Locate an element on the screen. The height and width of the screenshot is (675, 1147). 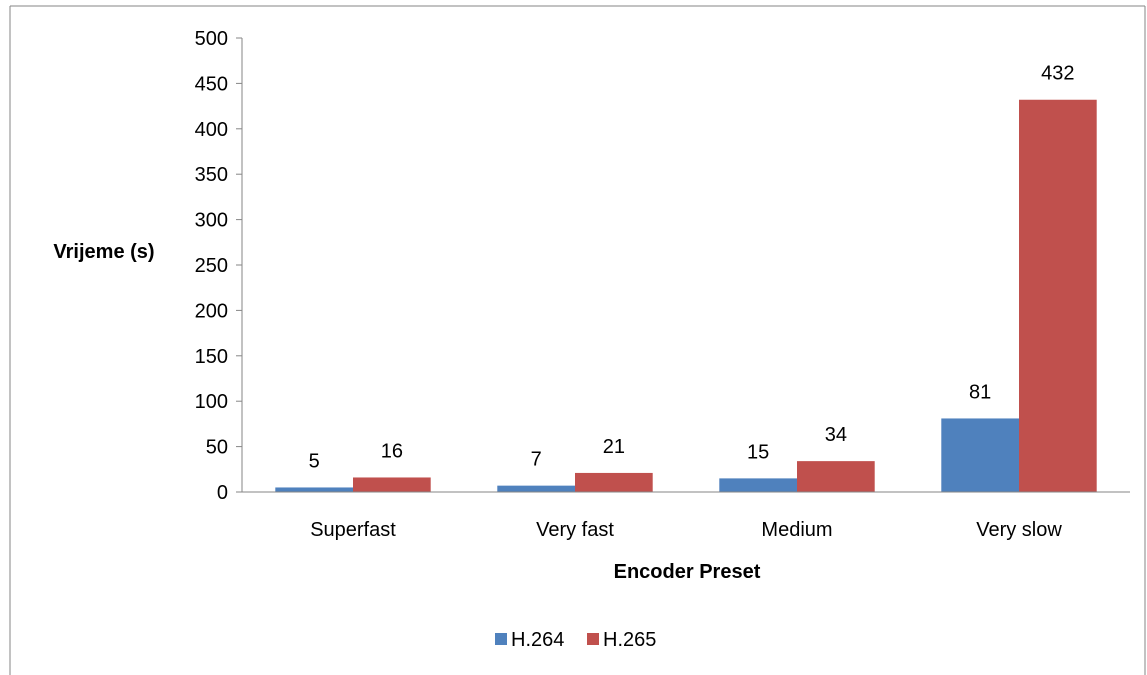
y-axis-ticks: 0 50 100 150 200 250 300 350 400 450 500 is located at coordinates (218, 266).